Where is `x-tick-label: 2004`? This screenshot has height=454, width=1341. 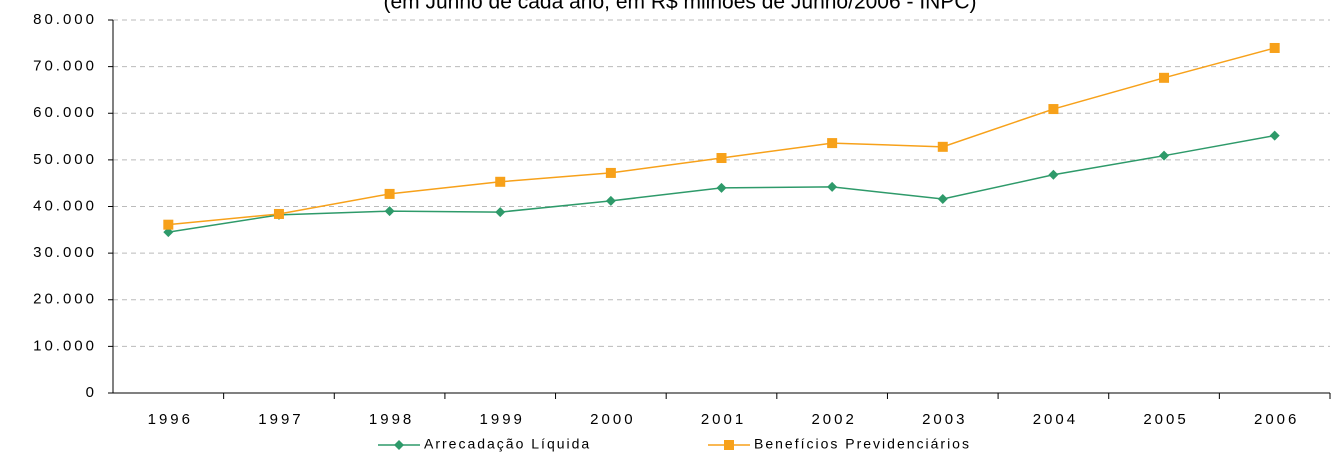
x-tick-label: 2004 is located at coordinates (1055, 419).